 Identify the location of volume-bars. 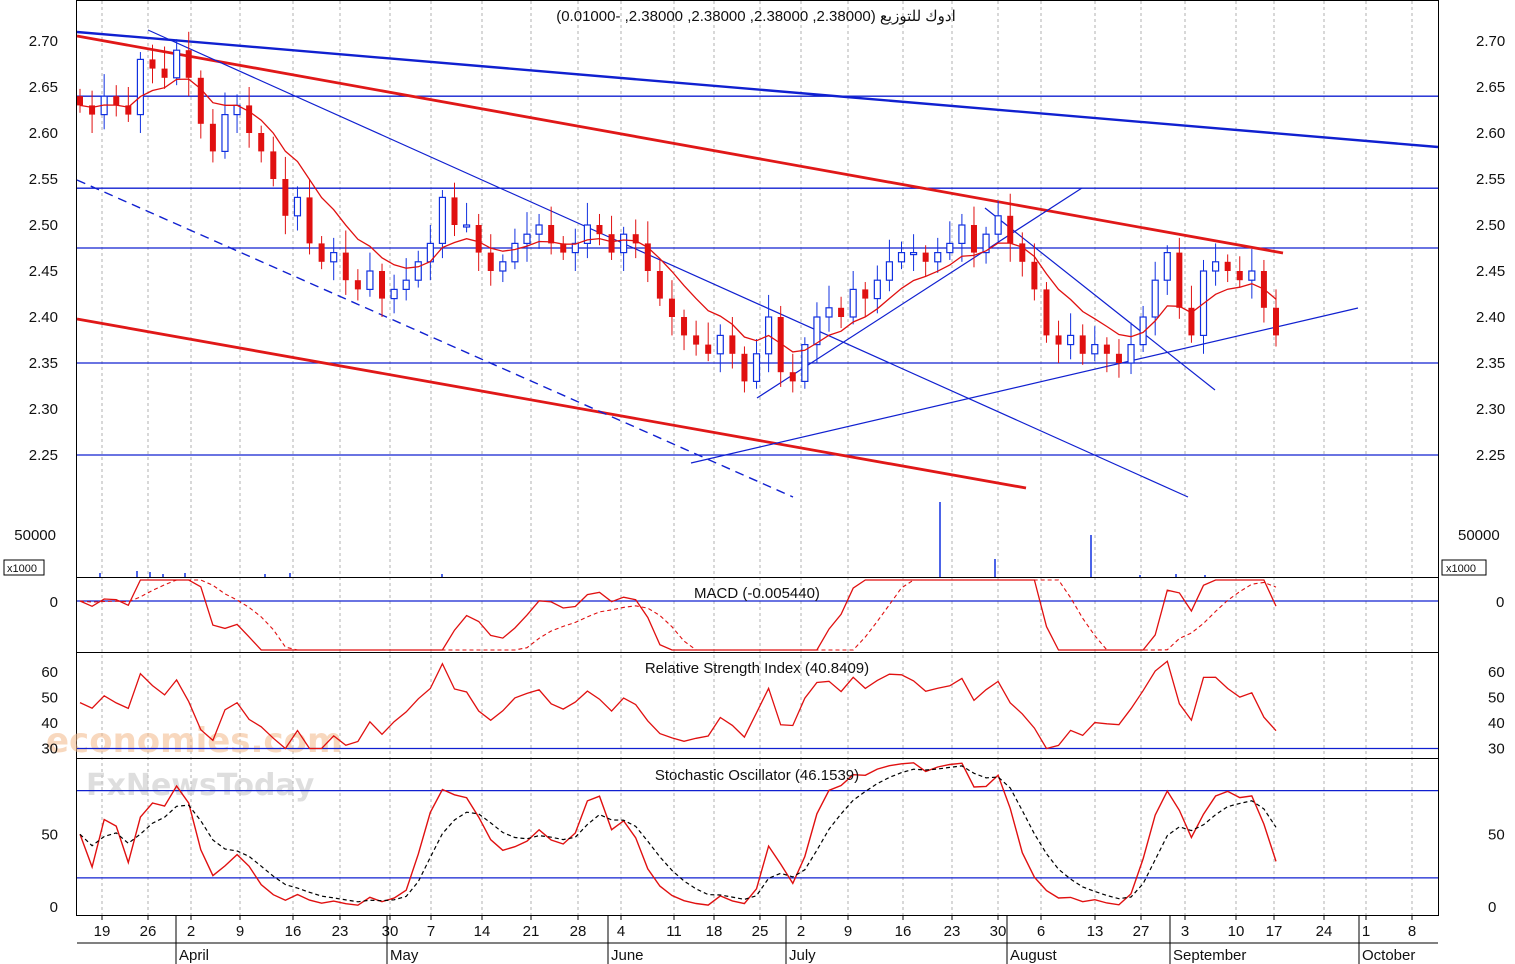
(652, 539).